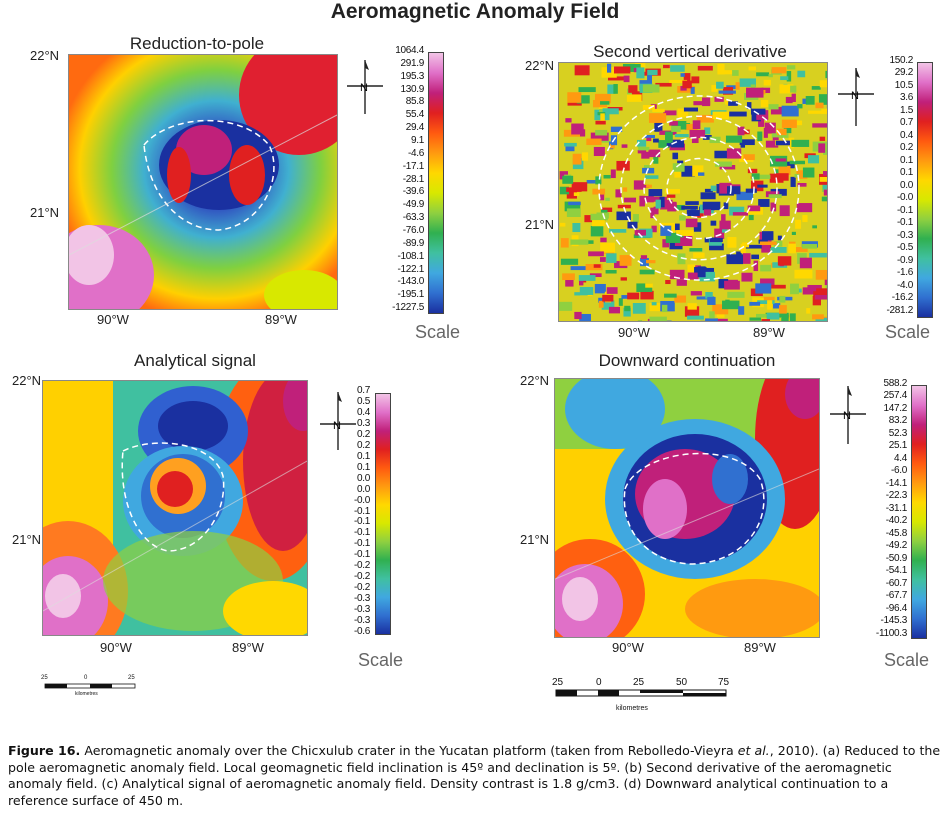 The height and width of the screenshot is (827, 950). What do you see at coordinates (363, 401) in the screenshot?
I see `colorbar-tick-label: 0.5` at bounding box center [363, 401].